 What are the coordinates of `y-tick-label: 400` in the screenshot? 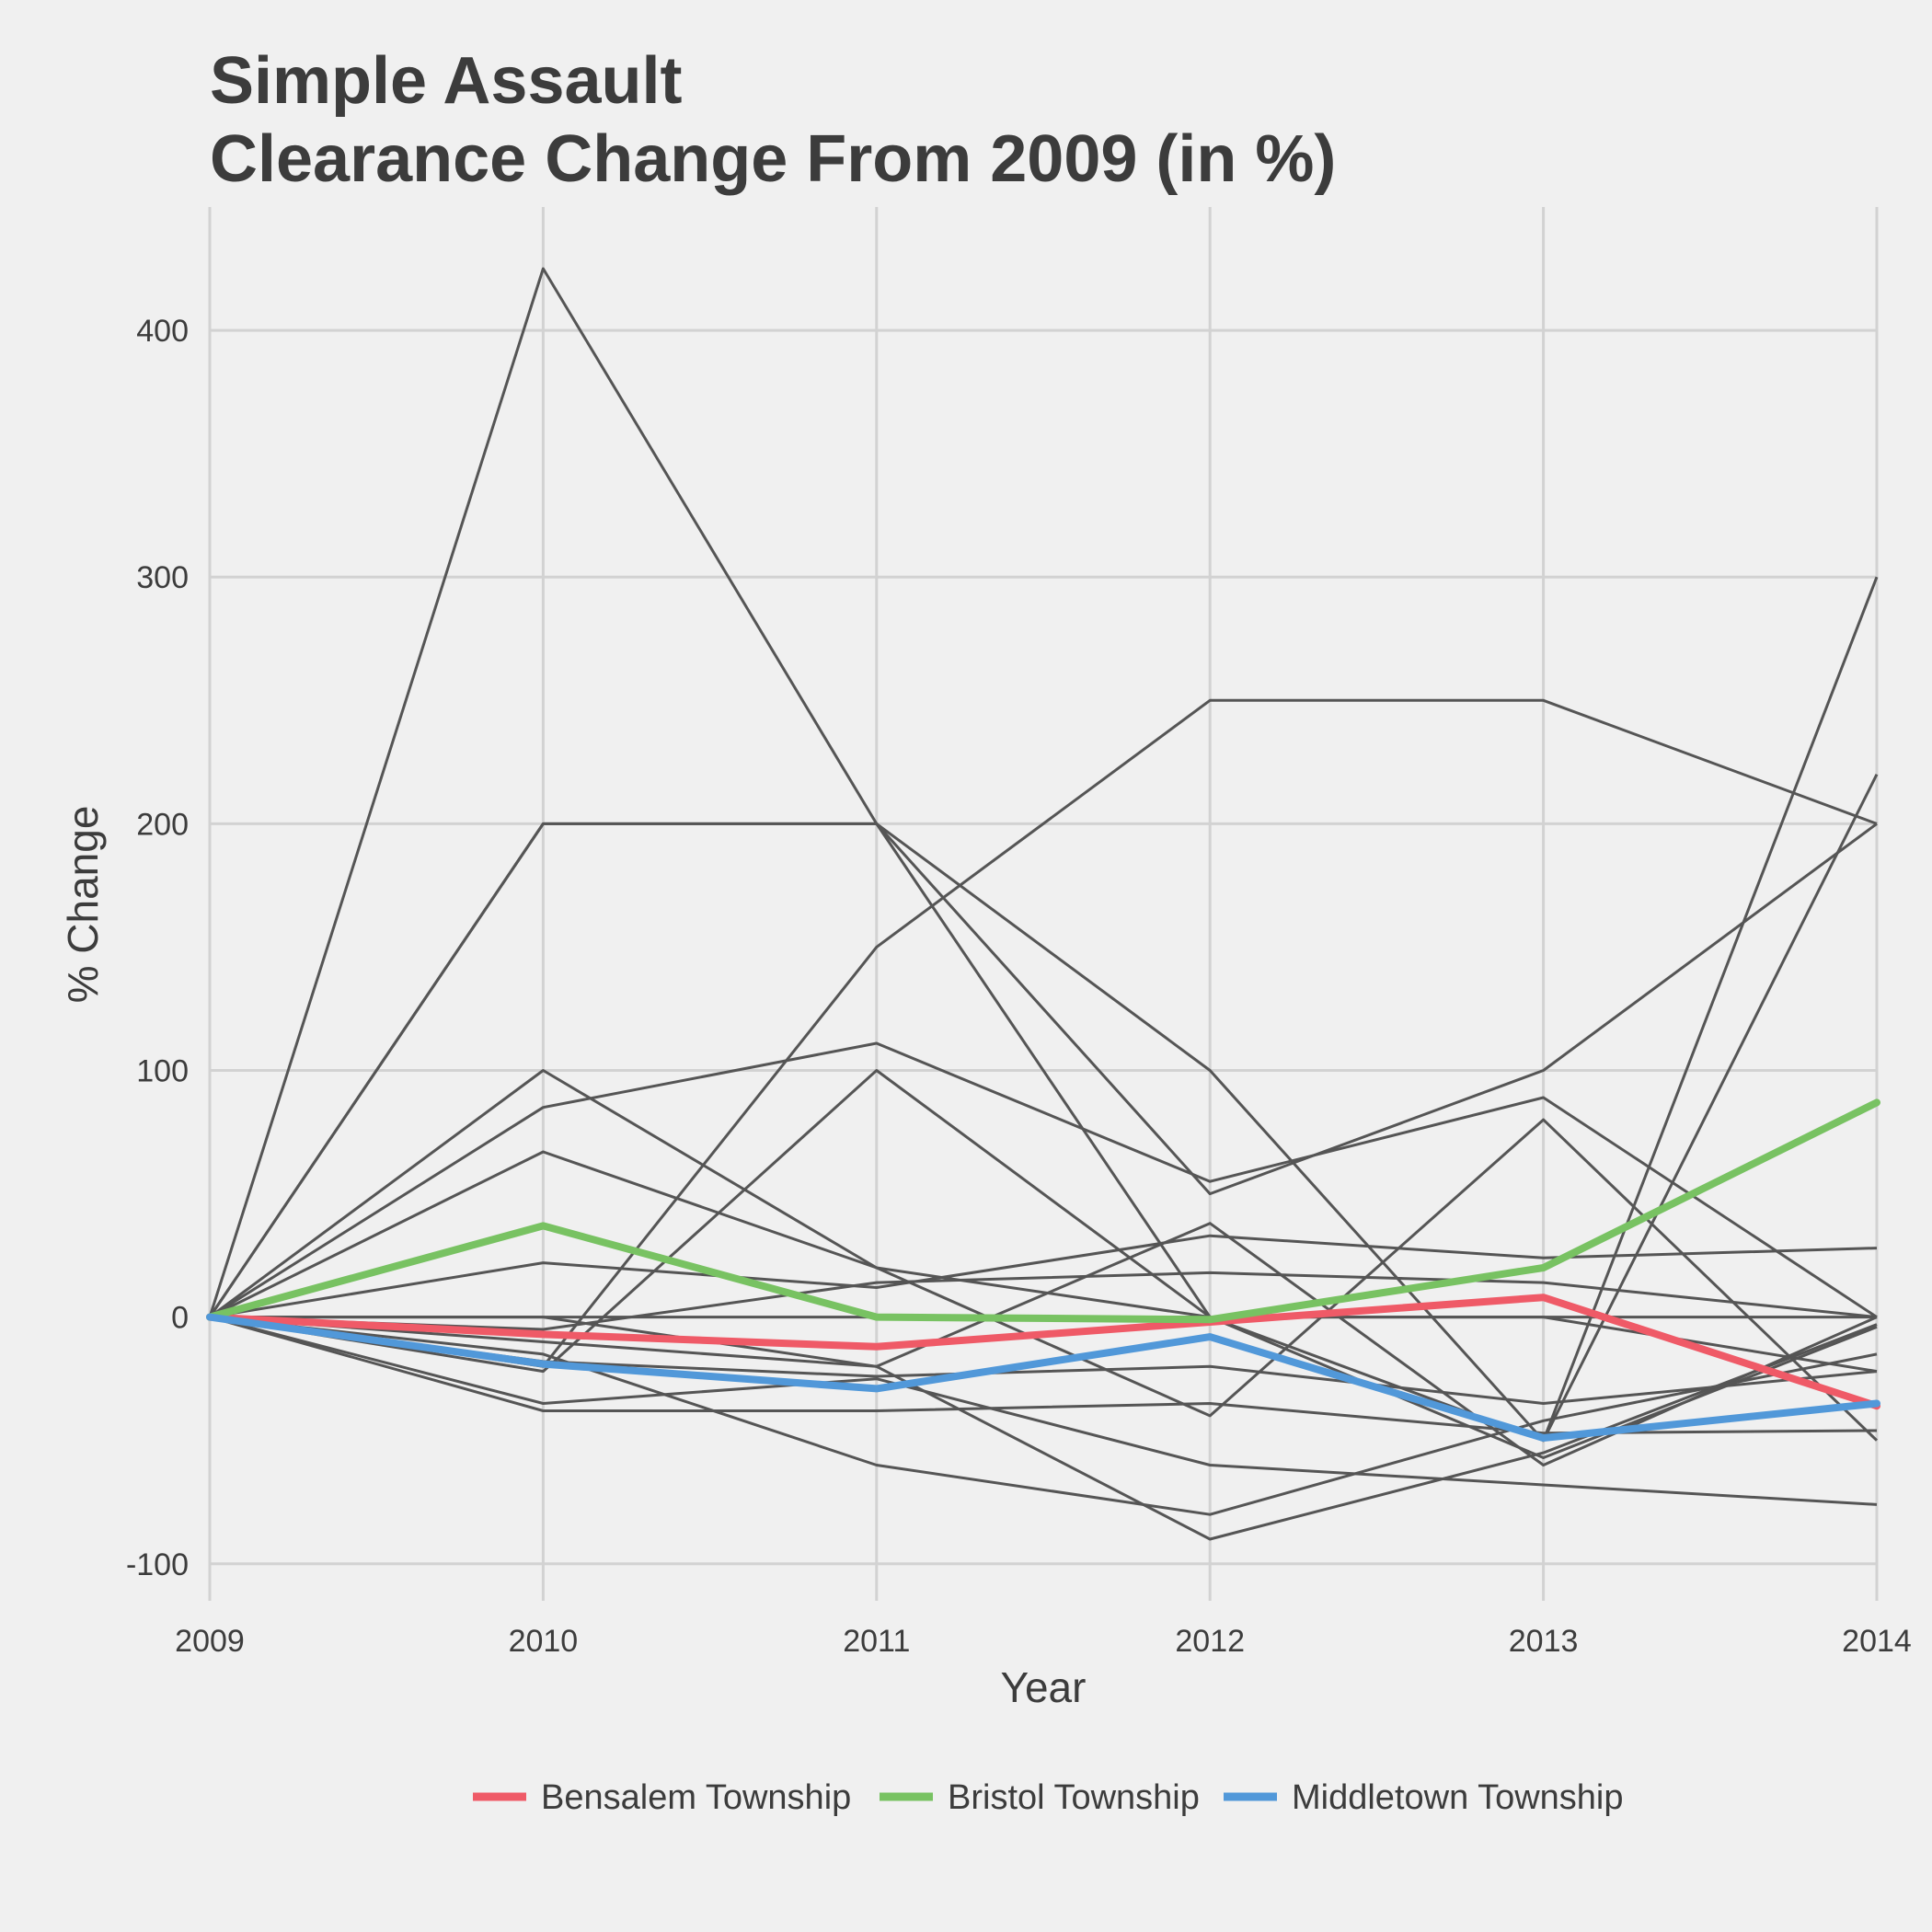 It's located at (162, 331).